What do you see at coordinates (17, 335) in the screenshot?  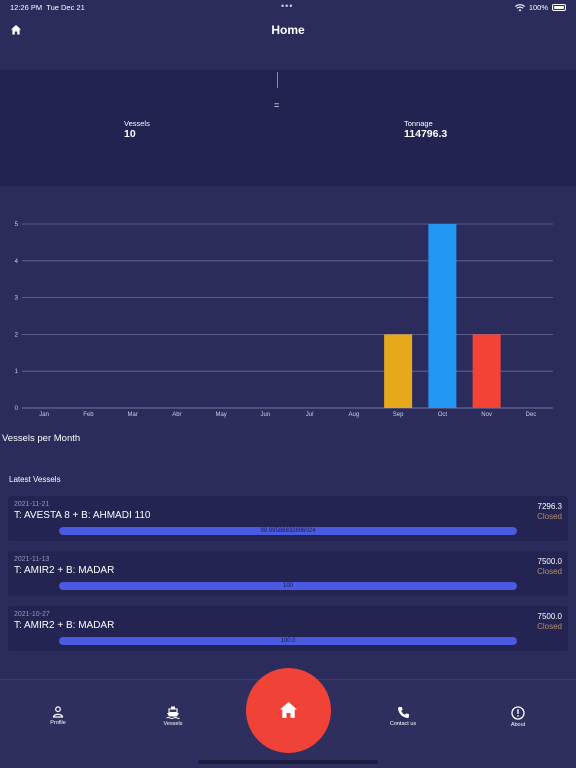 I see `y-tick-label: 2` at bounding box center [17, 335].